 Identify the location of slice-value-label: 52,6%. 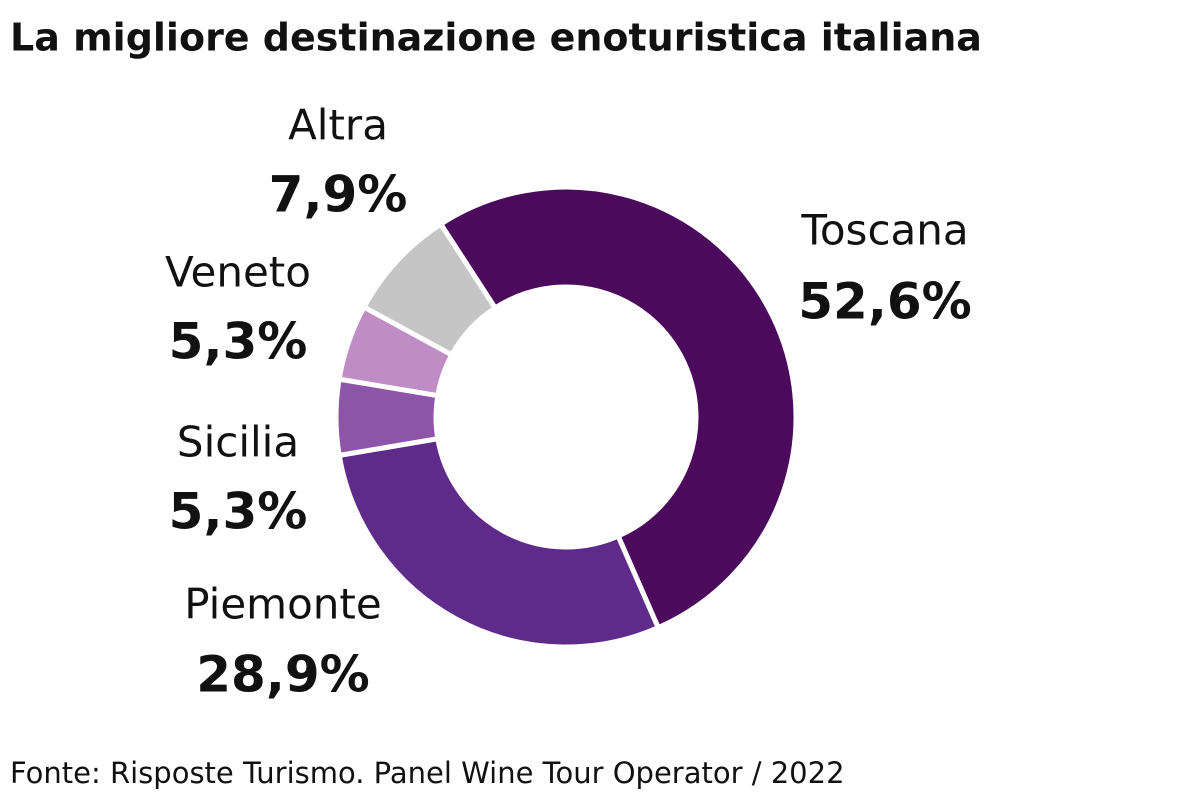
(884, 302).